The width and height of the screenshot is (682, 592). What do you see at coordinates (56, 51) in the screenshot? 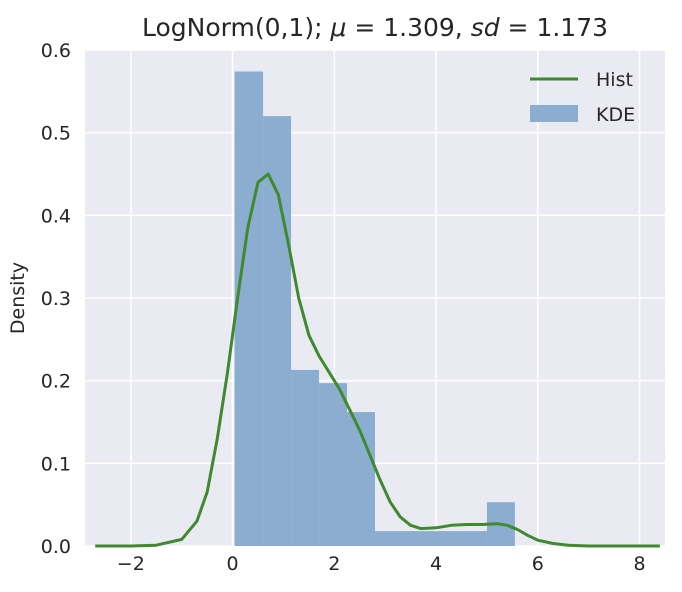
I see `y-tick-label: 0.6` at bounding box center [56, 51].